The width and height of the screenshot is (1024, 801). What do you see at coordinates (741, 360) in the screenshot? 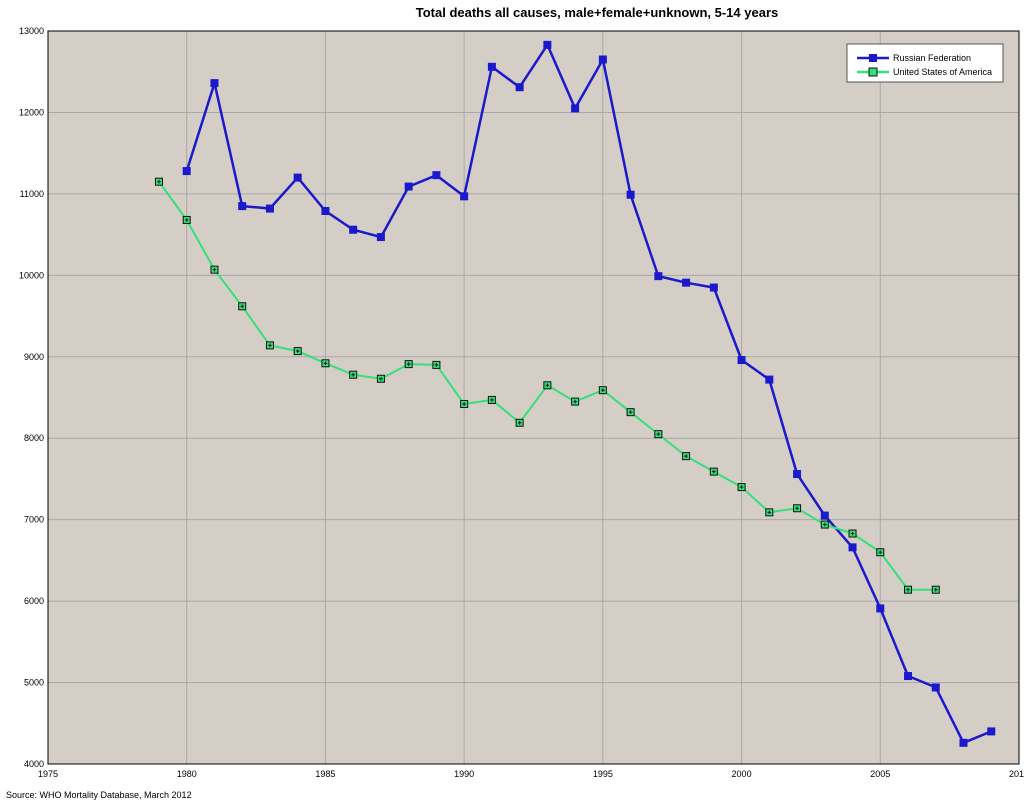
I see `data-point-russian-federation-2000` at bounding box center [741, 360].